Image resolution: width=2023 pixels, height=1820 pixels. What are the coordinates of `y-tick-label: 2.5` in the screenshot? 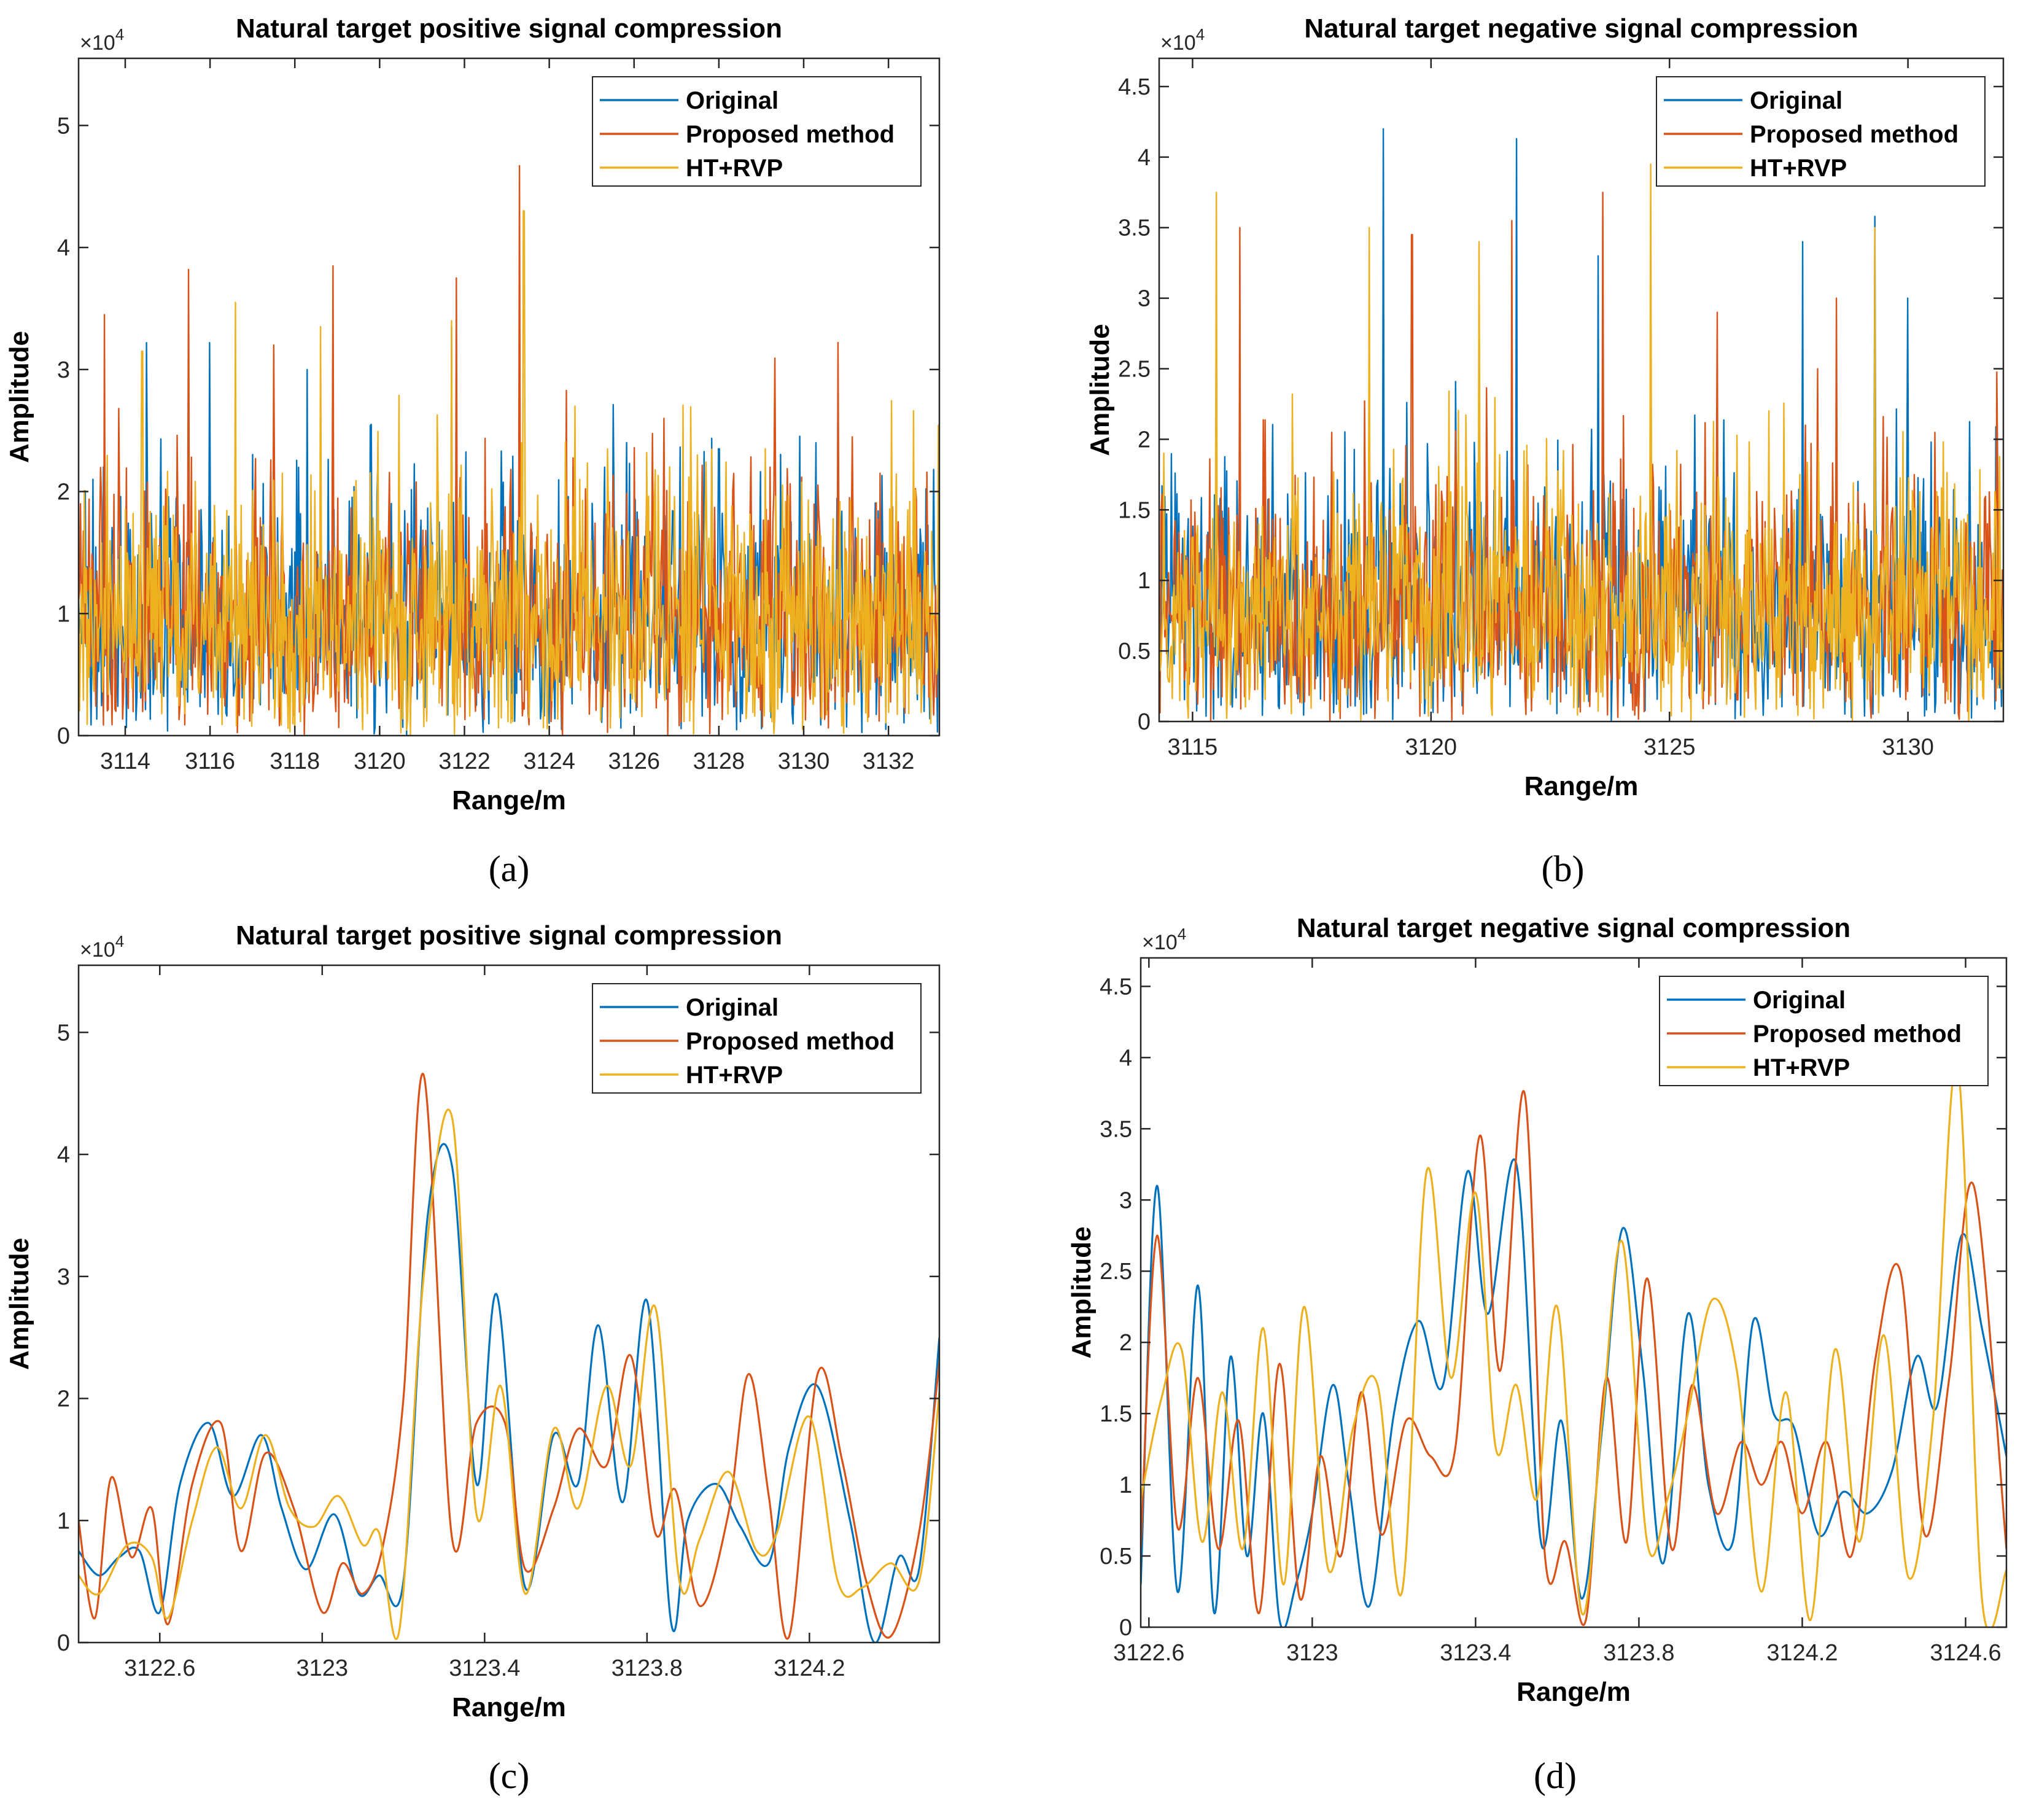 It's located at (1134, 370).